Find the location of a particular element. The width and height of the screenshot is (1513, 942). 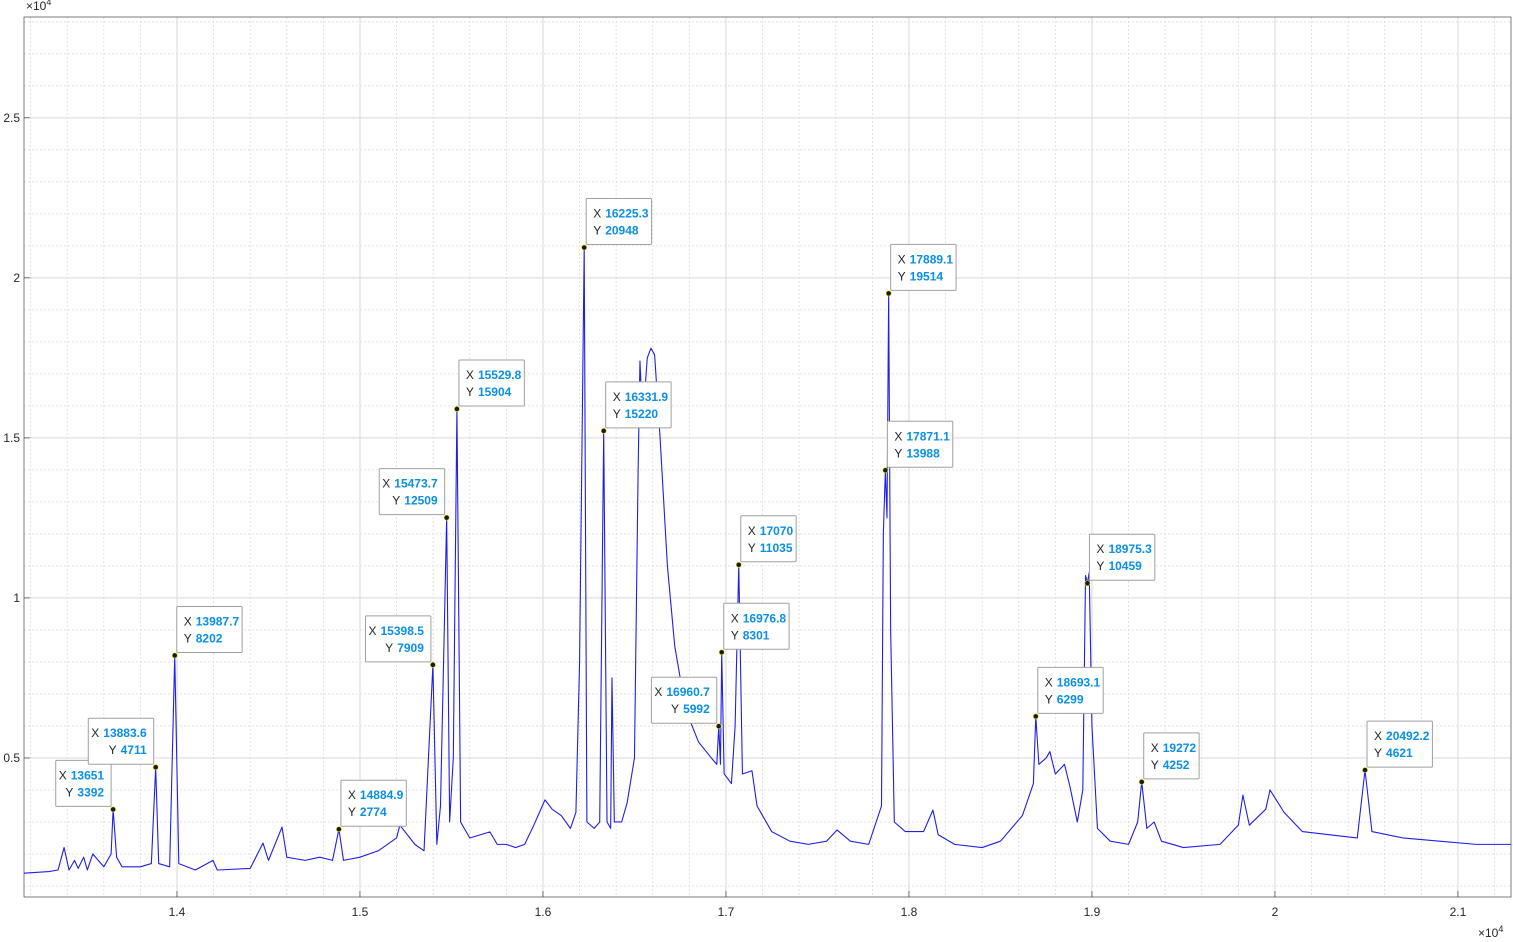

data-tip-value: 11035 is located at coordinates (776, 548).